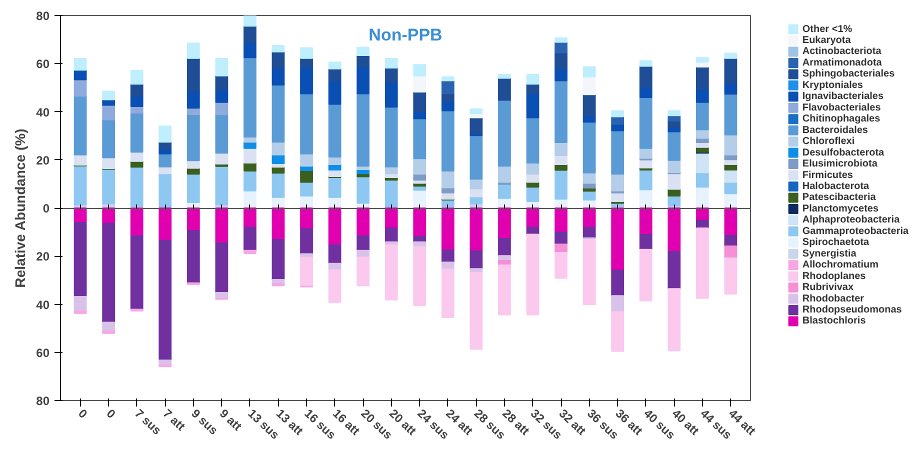  Describe the element at coordinates (827, 40) in the screenshot. I see `legend-label: Eukaryota` at that location.